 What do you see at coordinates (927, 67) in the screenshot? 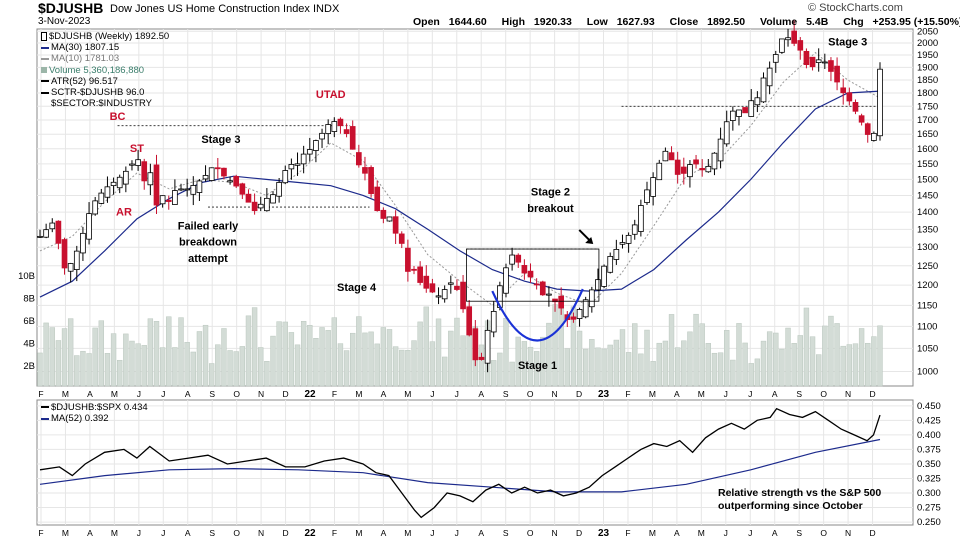
I see `y-tick-label: 1900` at bounding box center [927, 67].